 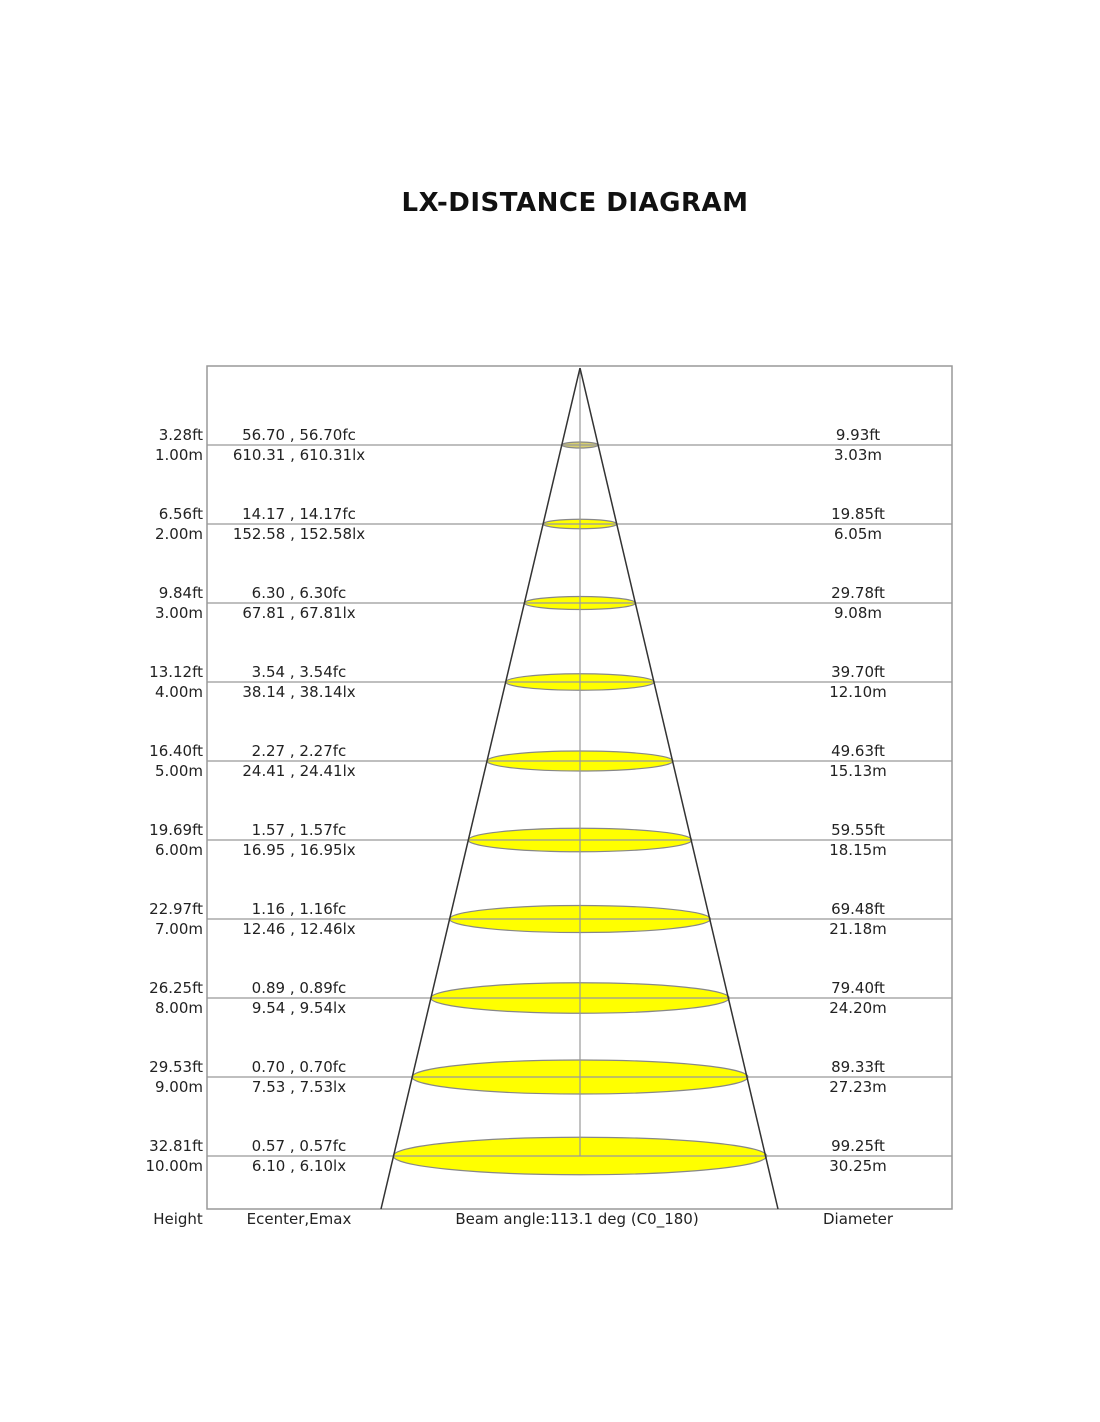 What do you see at coordinates (858, 929) in the screenshot?
I see `diameter-m: 21.18m` at bounding box center [858, 929].